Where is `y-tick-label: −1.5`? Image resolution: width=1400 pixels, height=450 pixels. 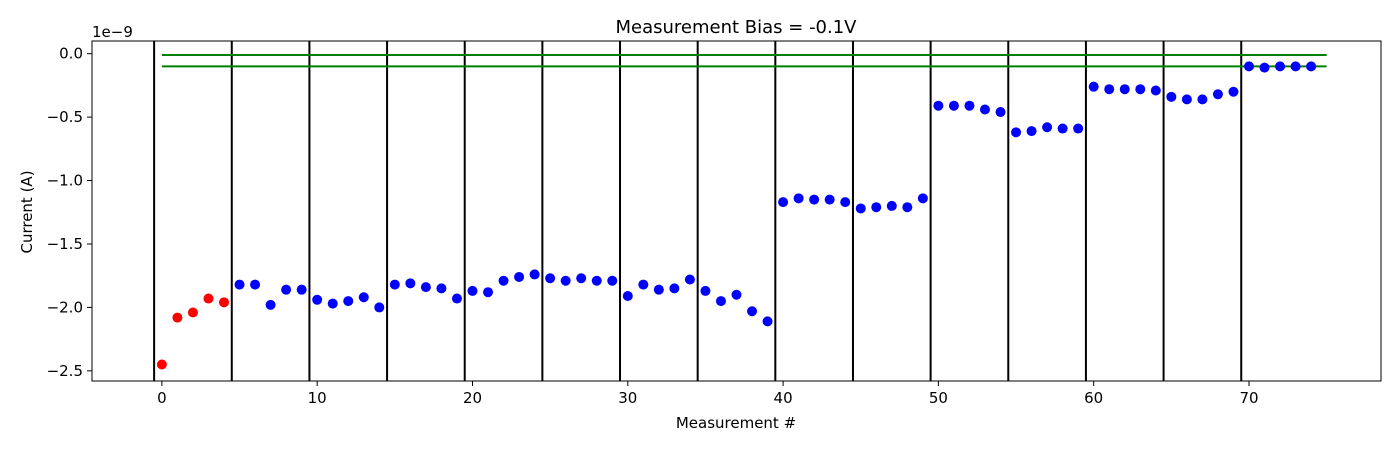
y-tick-label: −1.5 is located at coordinates (65, 244).